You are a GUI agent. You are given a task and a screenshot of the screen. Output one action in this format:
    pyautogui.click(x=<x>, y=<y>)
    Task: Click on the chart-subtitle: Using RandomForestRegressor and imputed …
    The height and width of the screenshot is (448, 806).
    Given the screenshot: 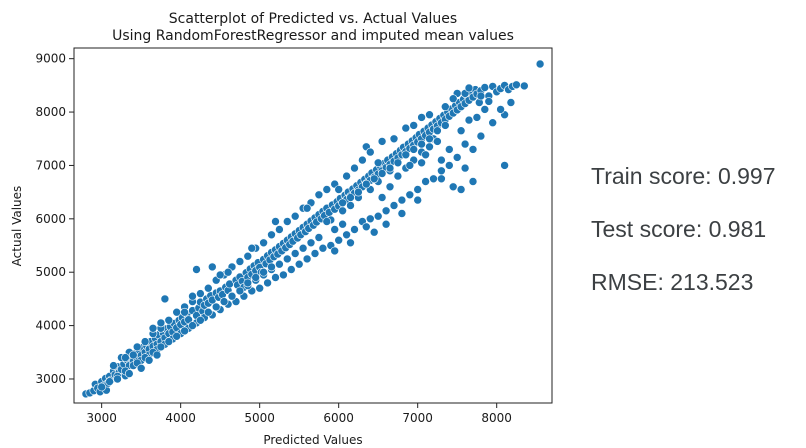 What is the action you would take?
    pyautogui.click(x=313, y=36)
    